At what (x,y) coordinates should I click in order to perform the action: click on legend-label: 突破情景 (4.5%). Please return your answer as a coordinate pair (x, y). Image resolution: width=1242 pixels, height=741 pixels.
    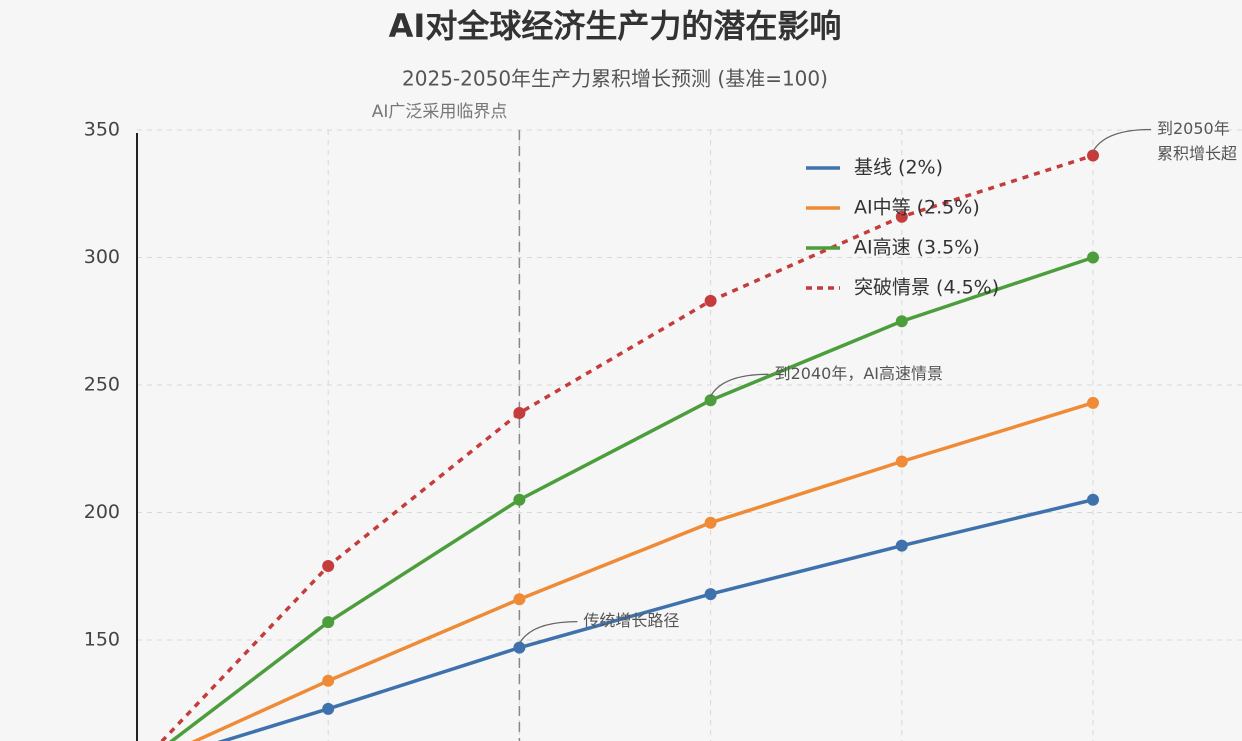
    Looking at the image, I should click on (926, 288).